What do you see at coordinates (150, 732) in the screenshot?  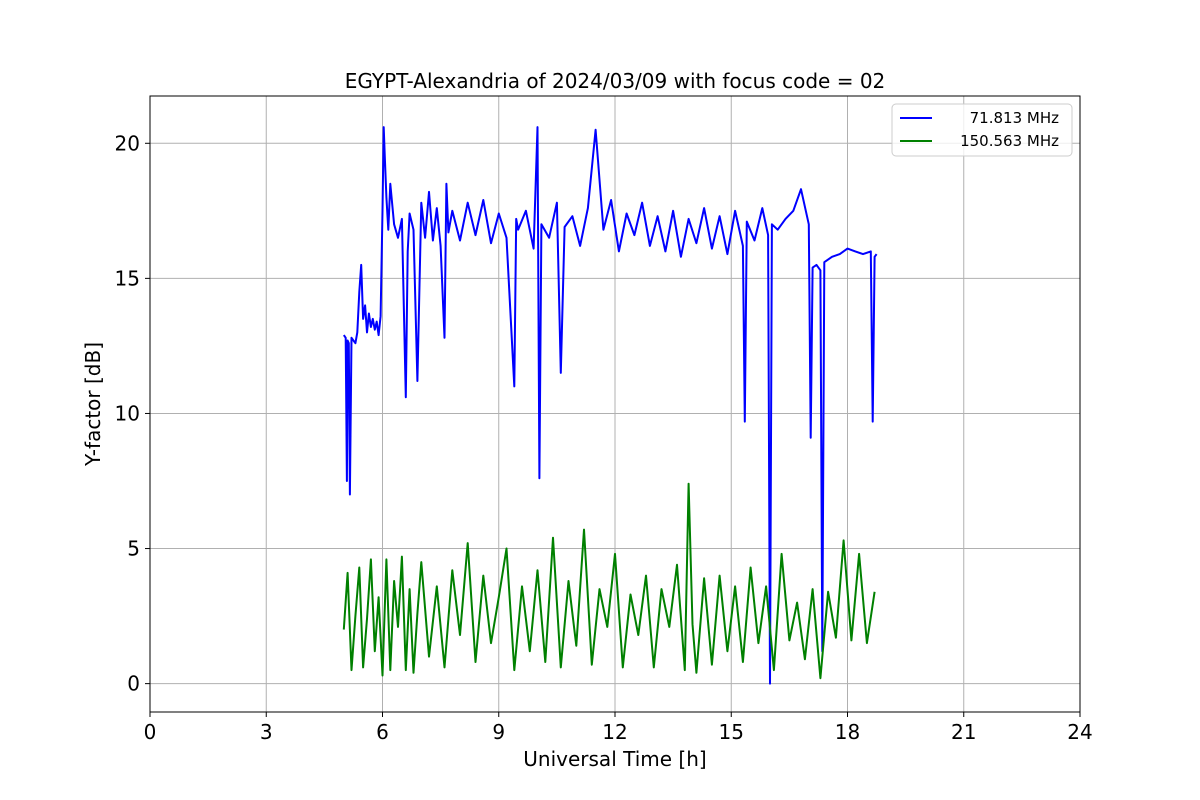 I see `x-tick-label: 0` at bounding box center [150, 732].